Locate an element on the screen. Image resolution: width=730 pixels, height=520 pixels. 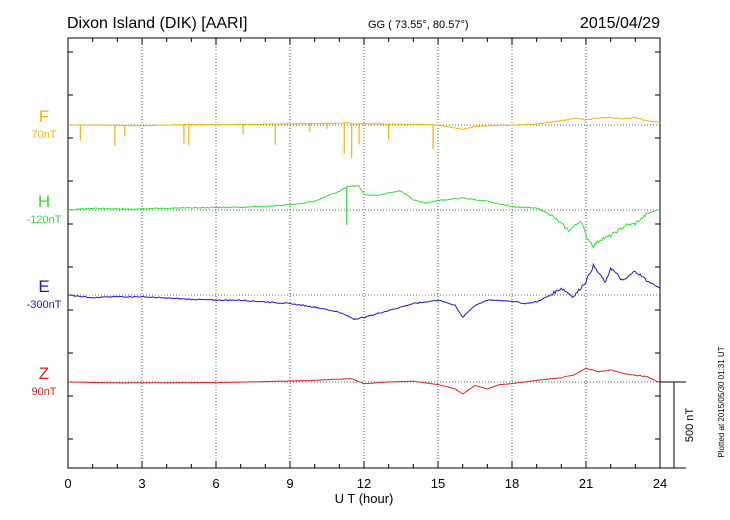
series-line-F is located at coordinates (364, 123).